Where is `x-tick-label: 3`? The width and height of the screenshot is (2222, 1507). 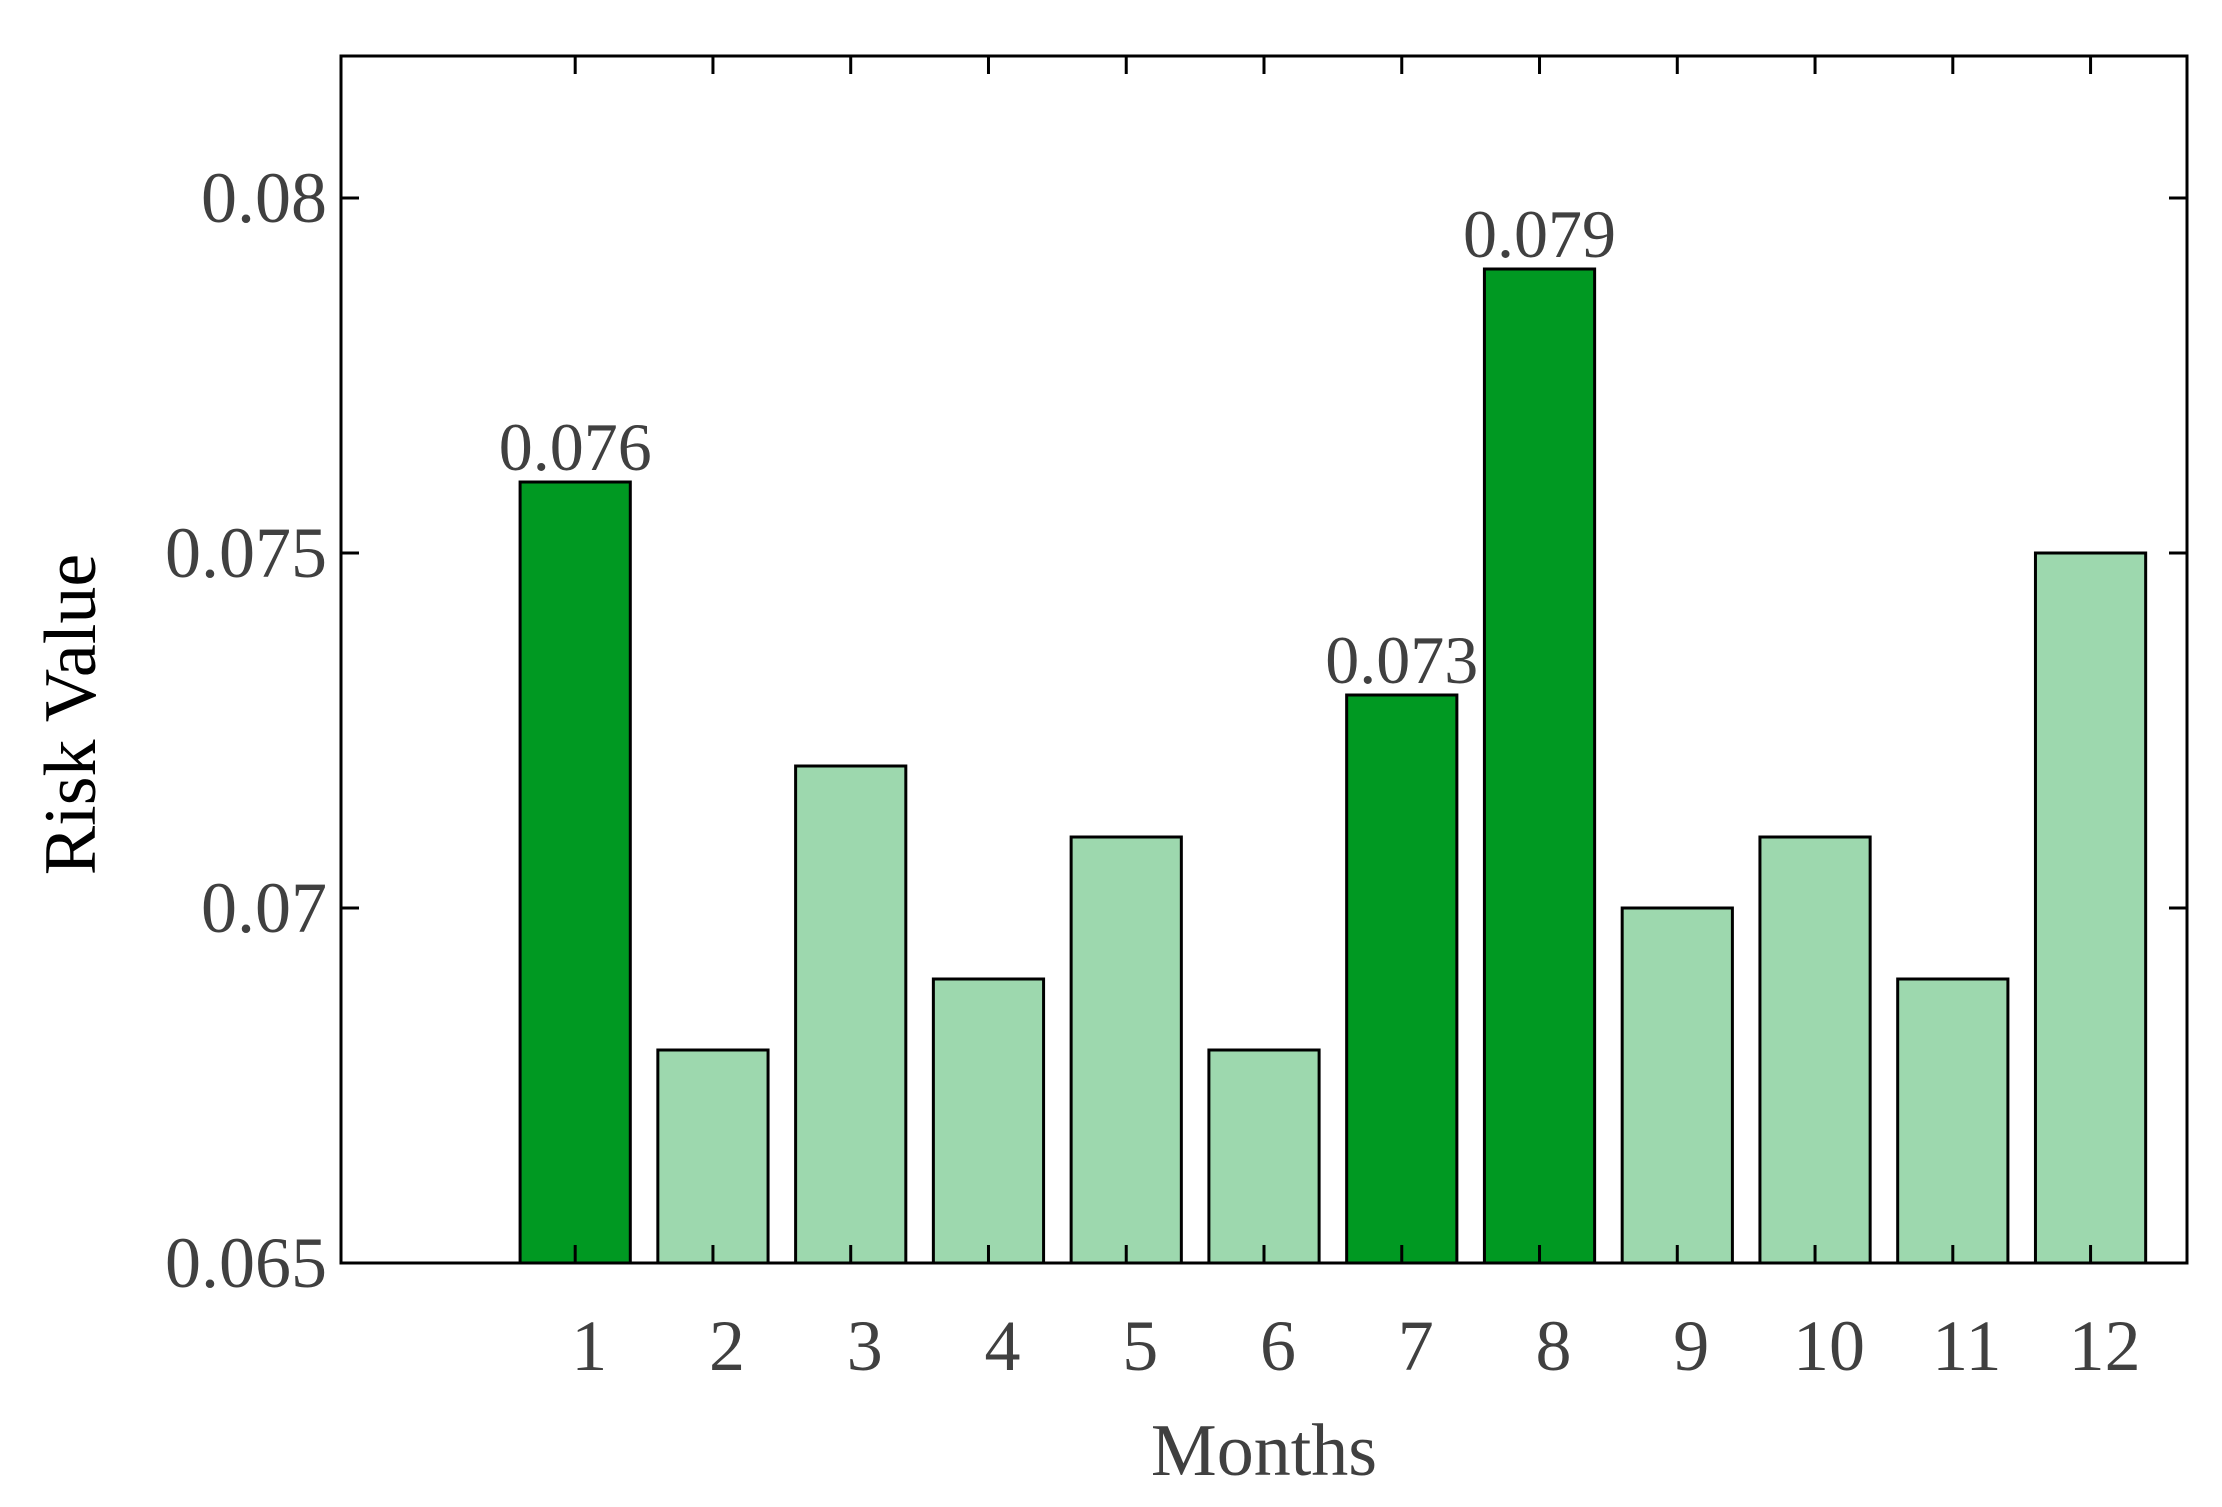
x-tick-label: 3 is located at coordinates (865, 1346).